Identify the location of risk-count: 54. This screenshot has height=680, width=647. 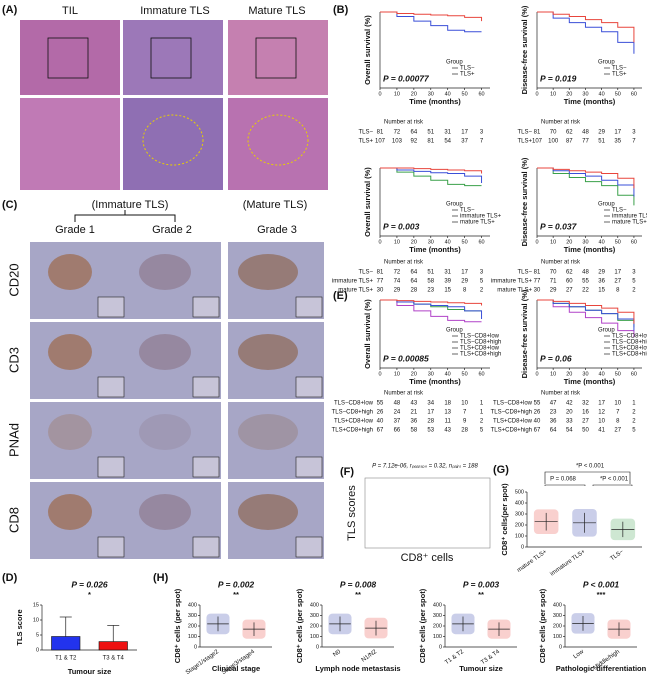
(569, 431).